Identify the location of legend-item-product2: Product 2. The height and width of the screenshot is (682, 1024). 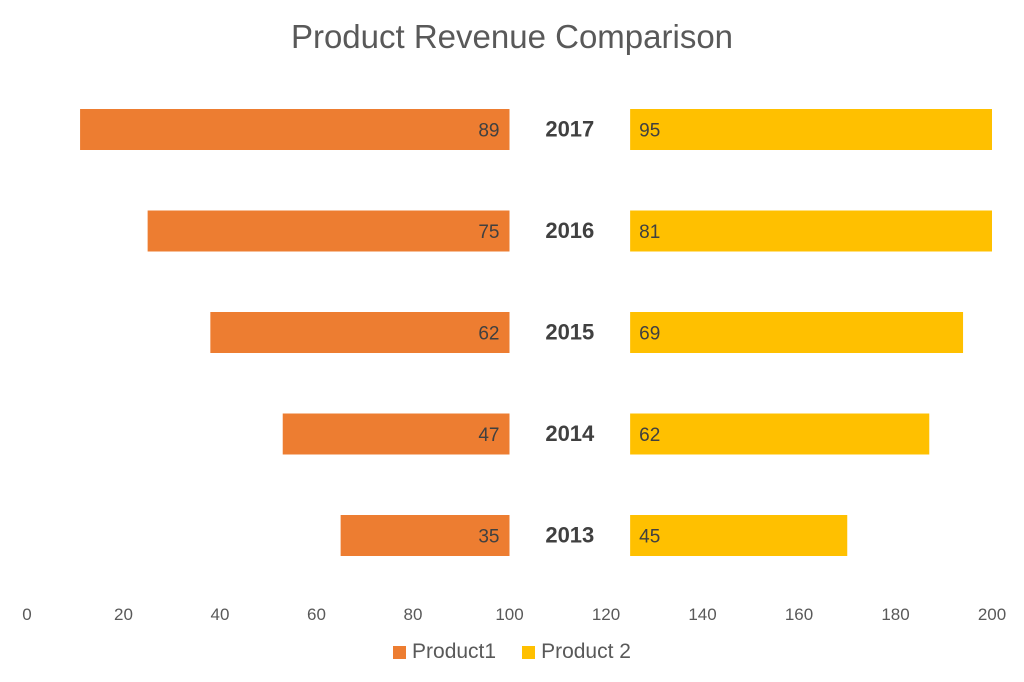
(576, 652).